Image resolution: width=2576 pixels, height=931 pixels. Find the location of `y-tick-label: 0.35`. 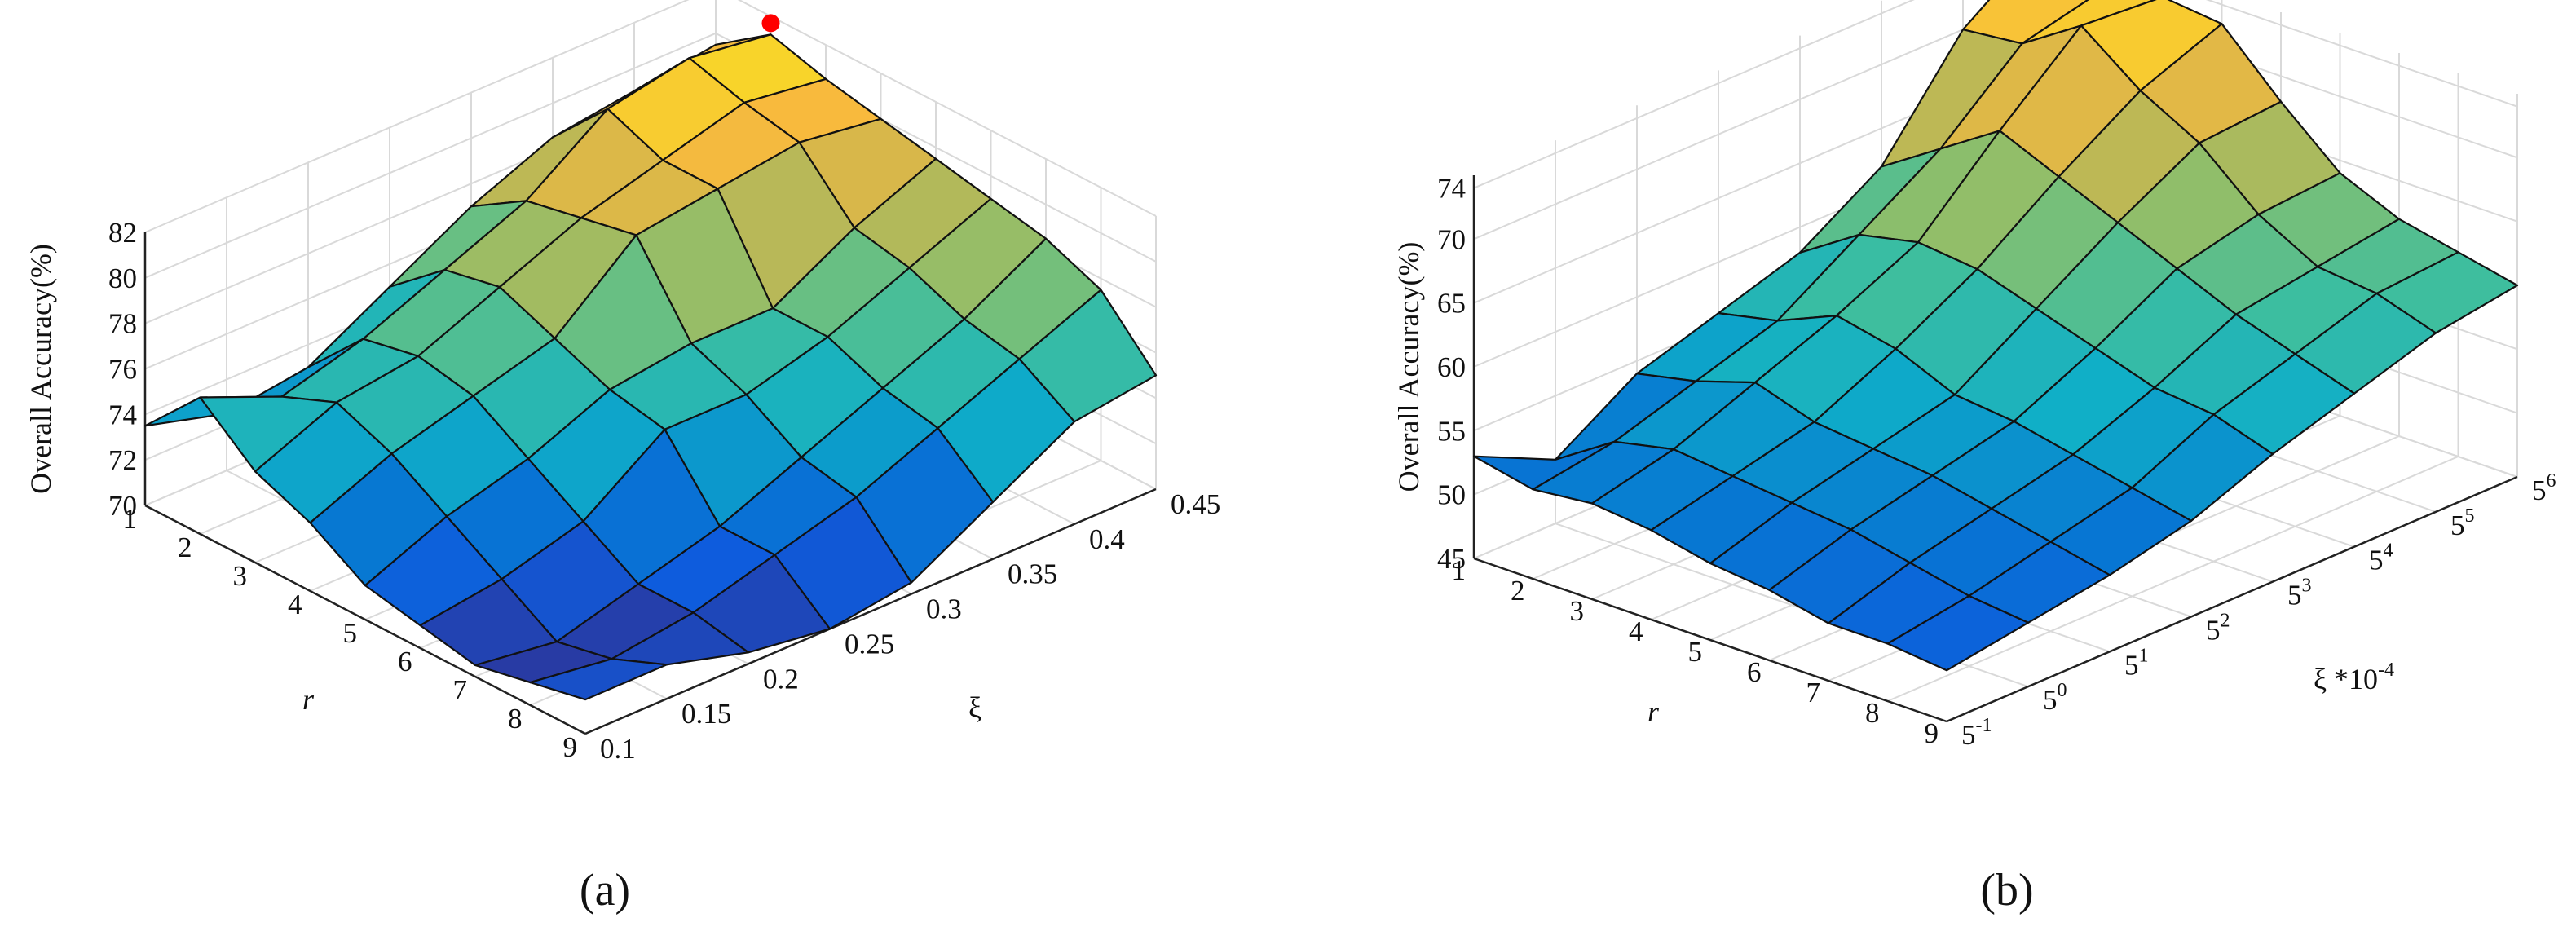

y-tick-label: 0.35 is located at coordinates (1032, 574).